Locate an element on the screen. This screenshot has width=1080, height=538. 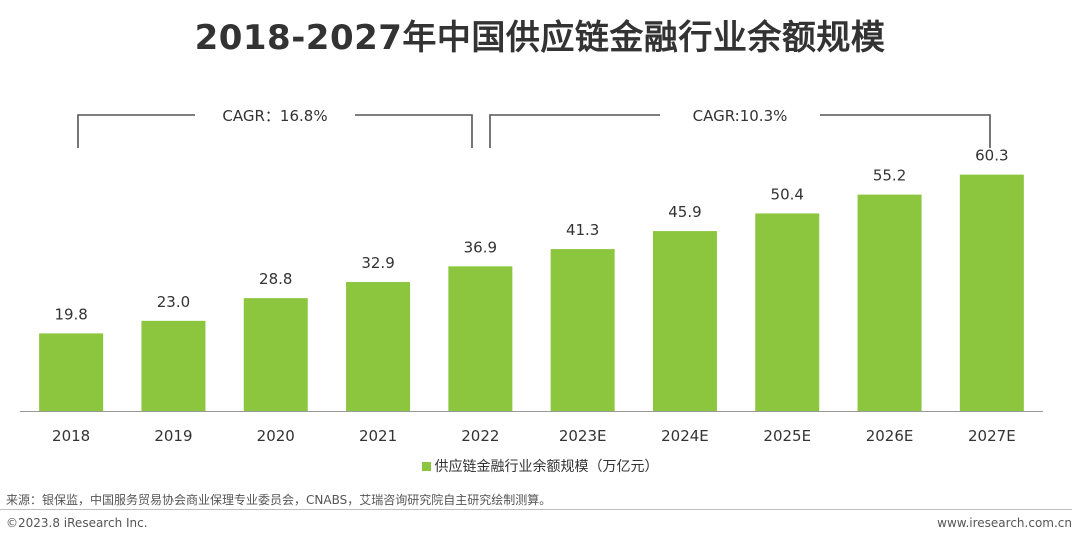
chart-legend: 供应链金融行业余额规模（万亿元） is located at coordinates (540, 466).